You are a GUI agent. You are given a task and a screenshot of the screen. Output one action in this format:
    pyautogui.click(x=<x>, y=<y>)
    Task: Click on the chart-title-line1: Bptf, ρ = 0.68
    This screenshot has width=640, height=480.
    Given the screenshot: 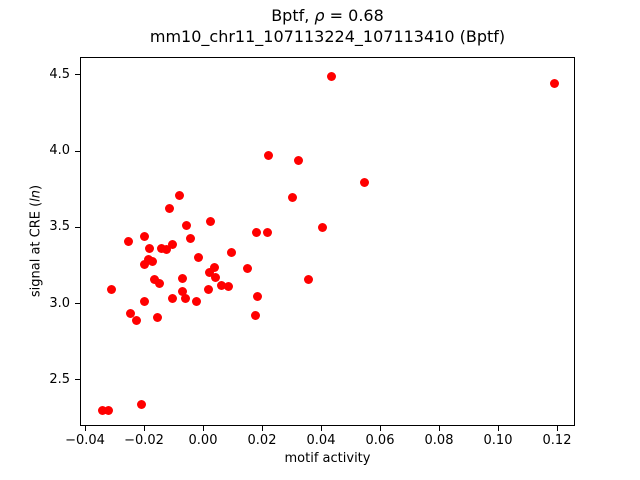 What is the action you would take?
    pyautogui.click(x=327, y=15)
    